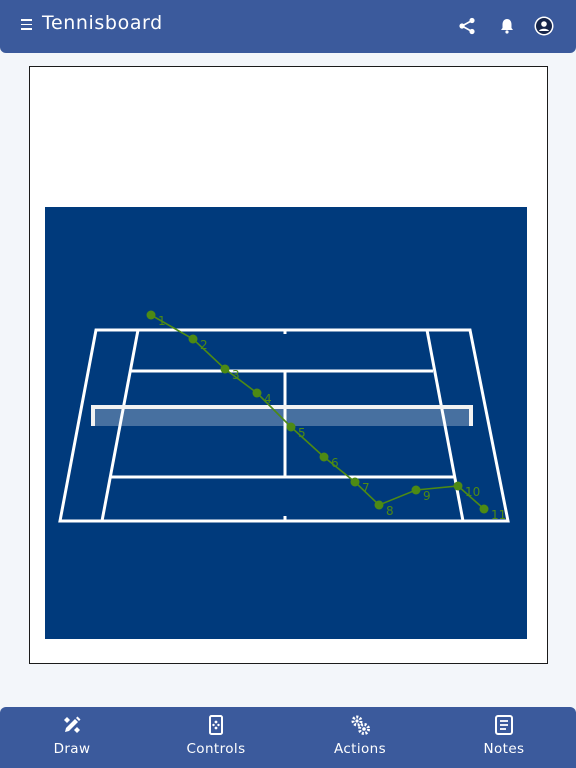 The width and height of the screenshot is (576, 768). I want to click on nav-controls: Controls, so click(216, 737).